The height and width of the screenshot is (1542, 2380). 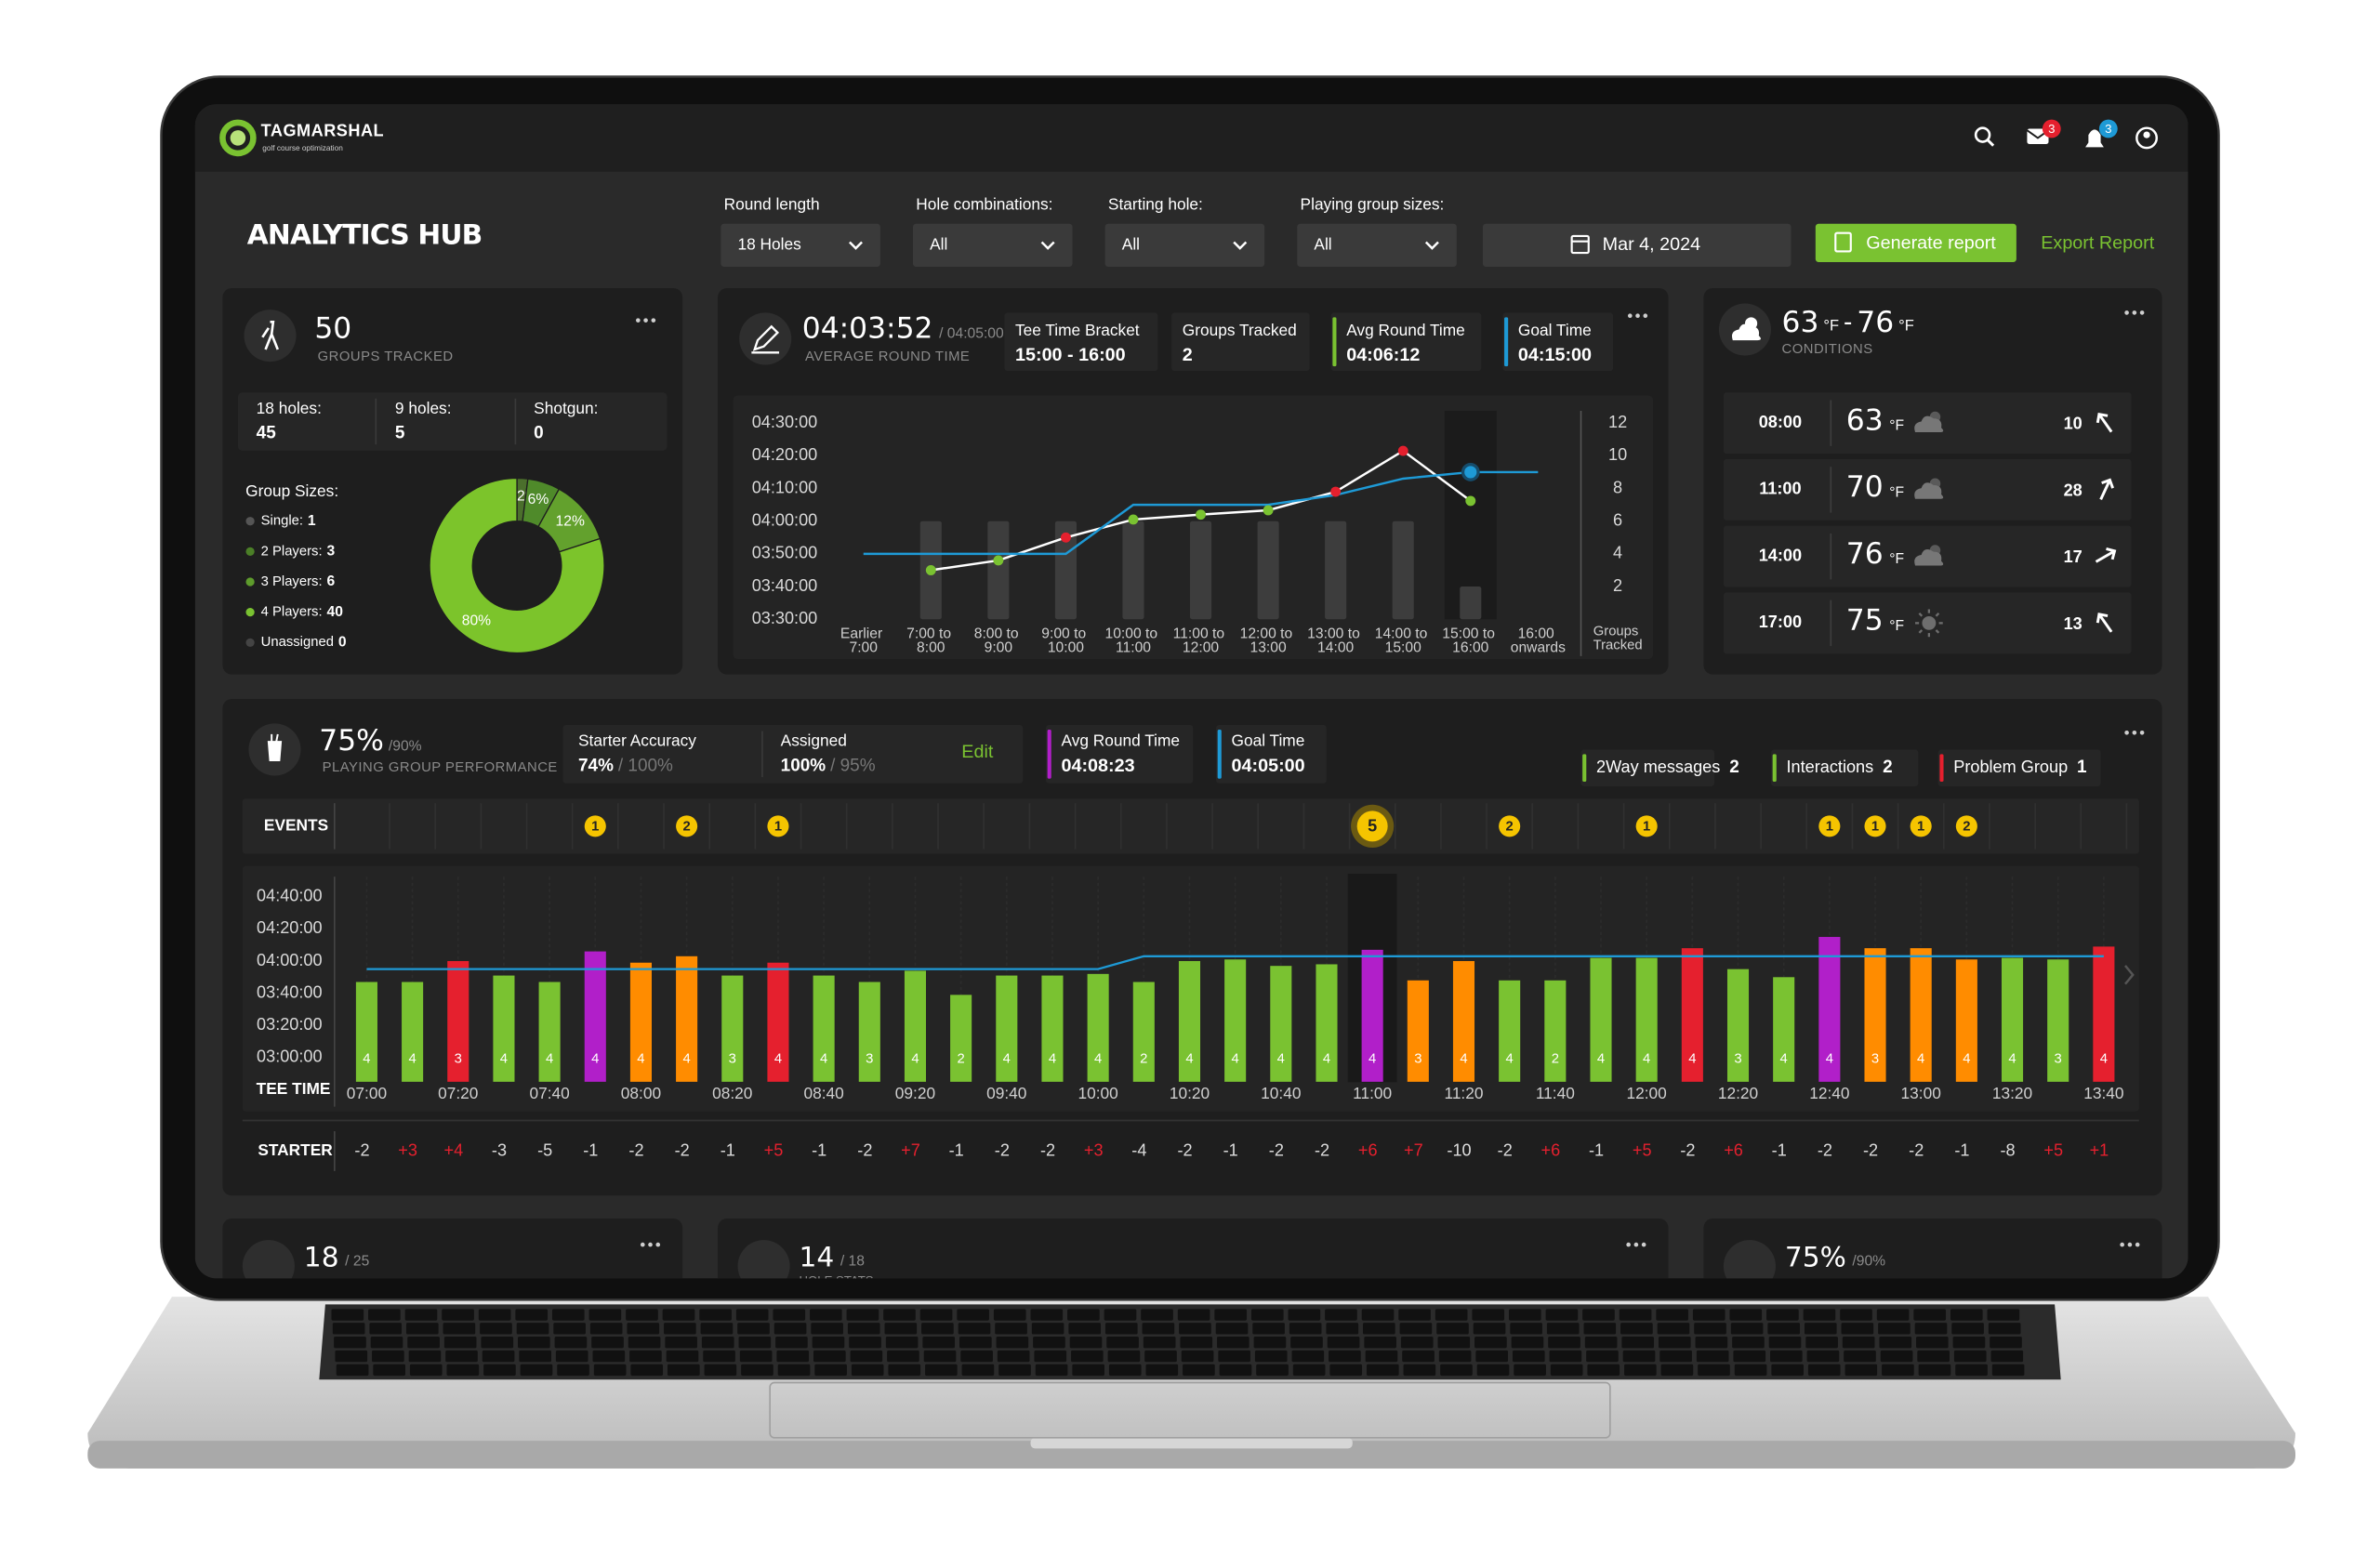 What do you see at coordinates (853, 766) in the screenshot?
I see `assigned-target: / 95%` at bounding box center [853, 766].